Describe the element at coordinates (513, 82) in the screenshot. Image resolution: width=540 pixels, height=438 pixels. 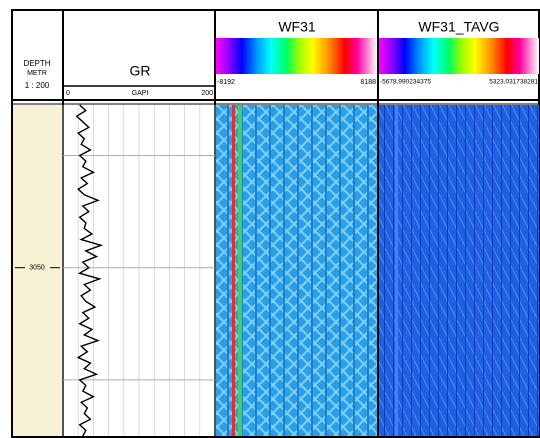
I see `color-max: 5323,031738281` at that location.